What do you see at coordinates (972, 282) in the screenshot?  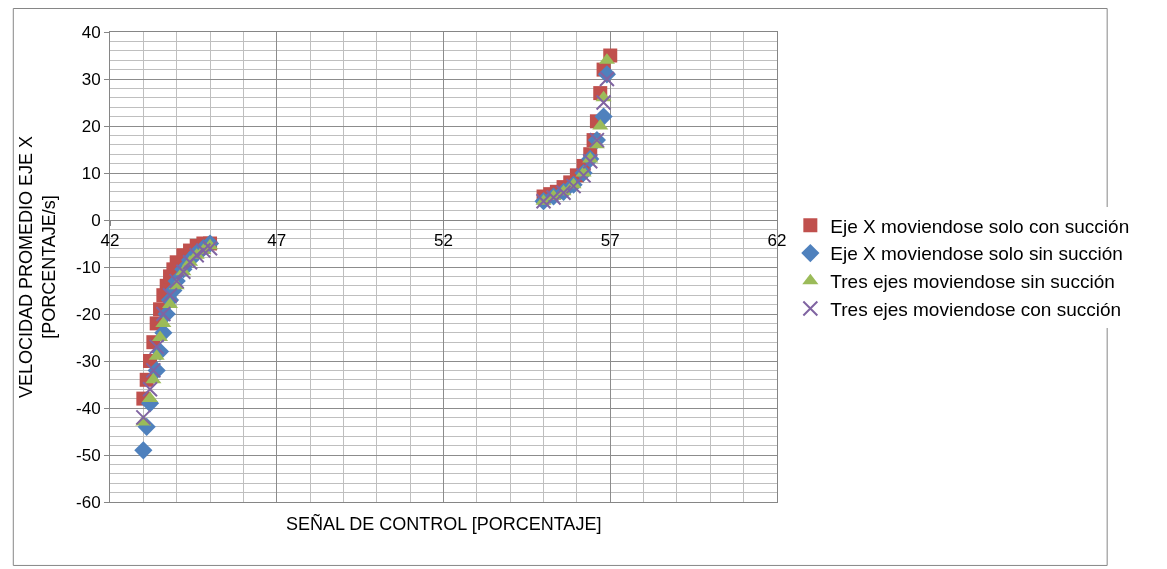 I see `legend-label: Tres ejes moviendose sin succión` at bounding box center [972, 282].